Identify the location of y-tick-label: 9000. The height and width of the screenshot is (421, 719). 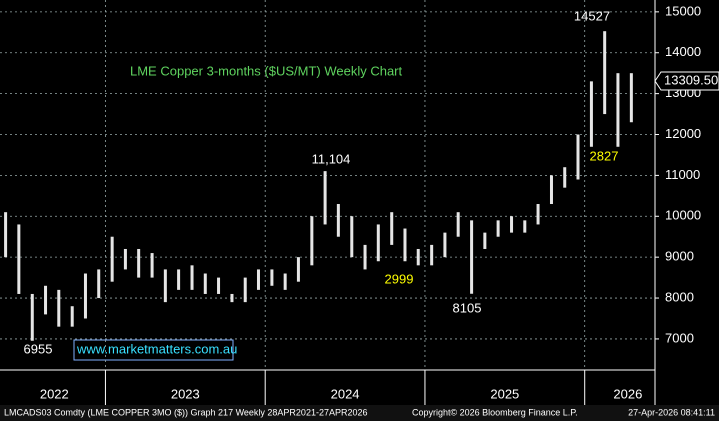
(679, 256).